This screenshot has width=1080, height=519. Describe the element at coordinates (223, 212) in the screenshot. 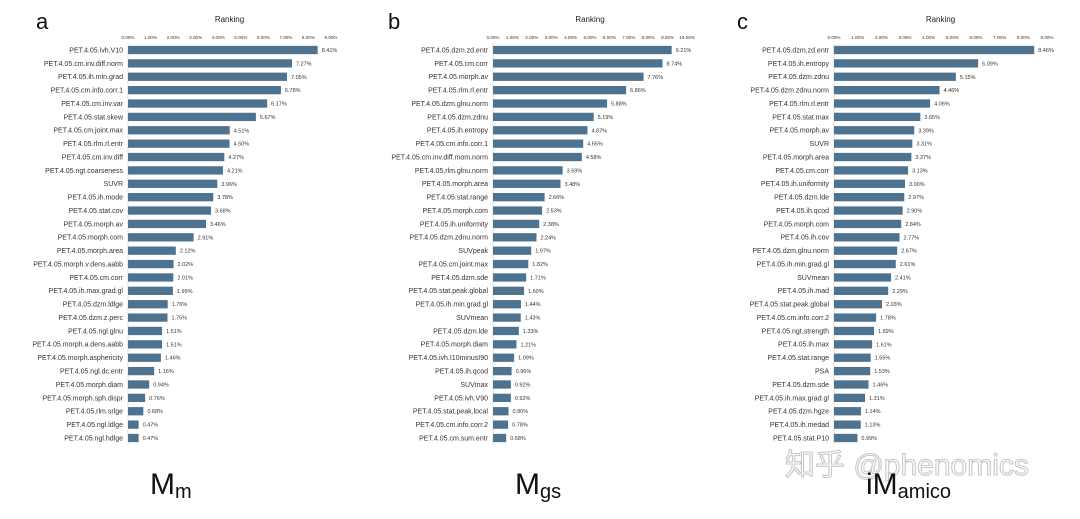

I see `data-label: 3.68%` at that location.